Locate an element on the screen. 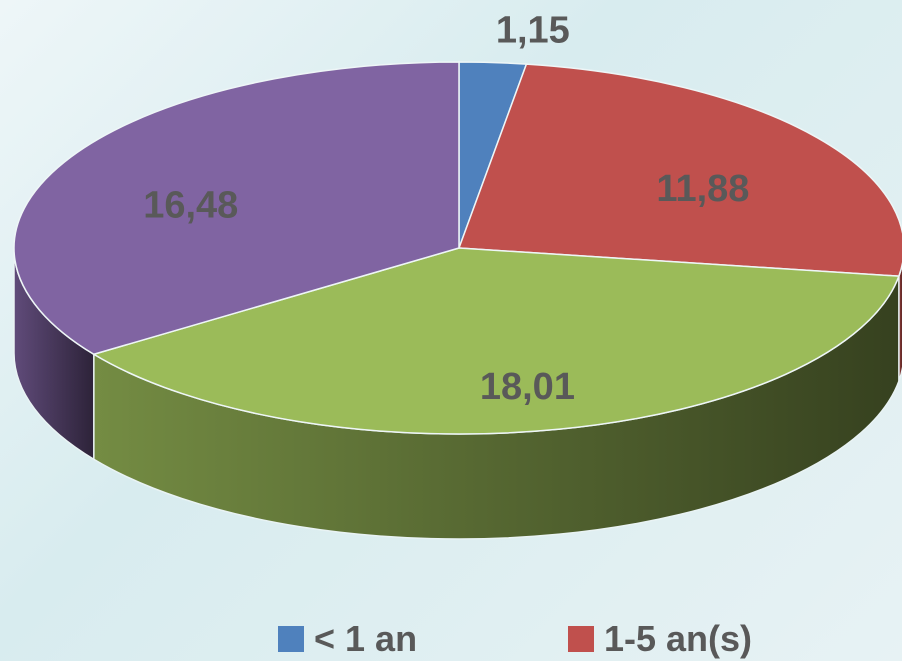 The width and height of the screenshot is (902, 661). legend-item-lt-1-an: < 1 an is located at coordinates (347, 639).